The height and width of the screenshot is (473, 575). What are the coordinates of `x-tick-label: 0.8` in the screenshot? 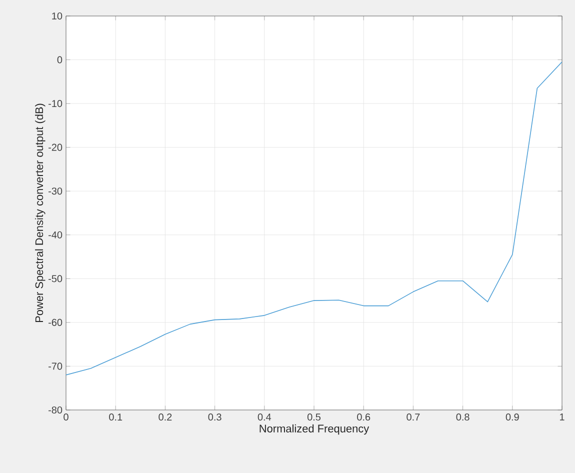 It's located at (463, 417).